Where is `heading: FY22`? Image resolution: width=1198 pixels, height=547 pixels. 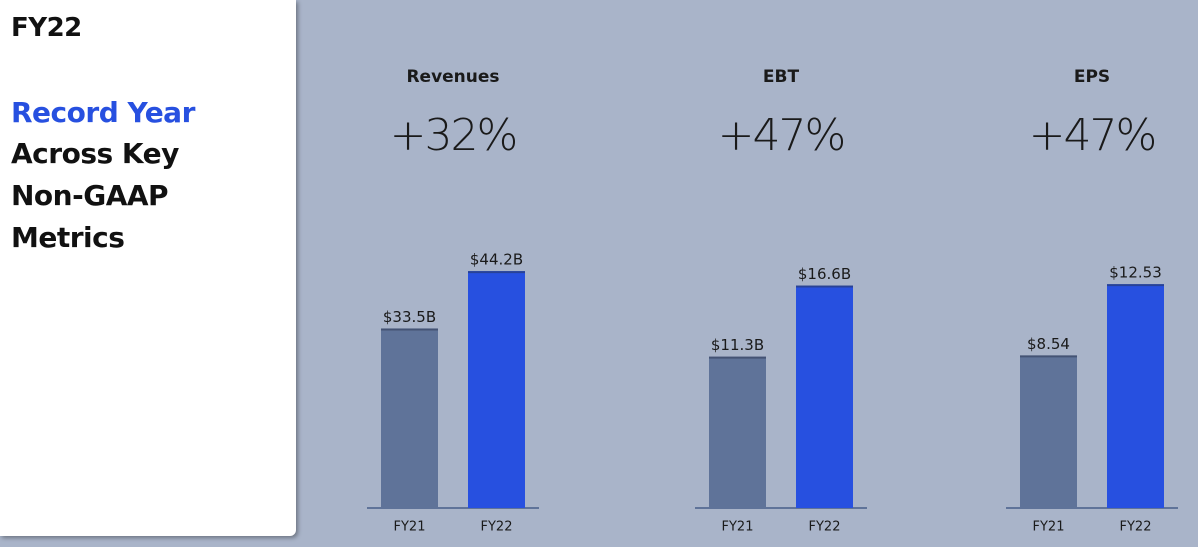 heading: FY22 is located at coordinates (46, 28).